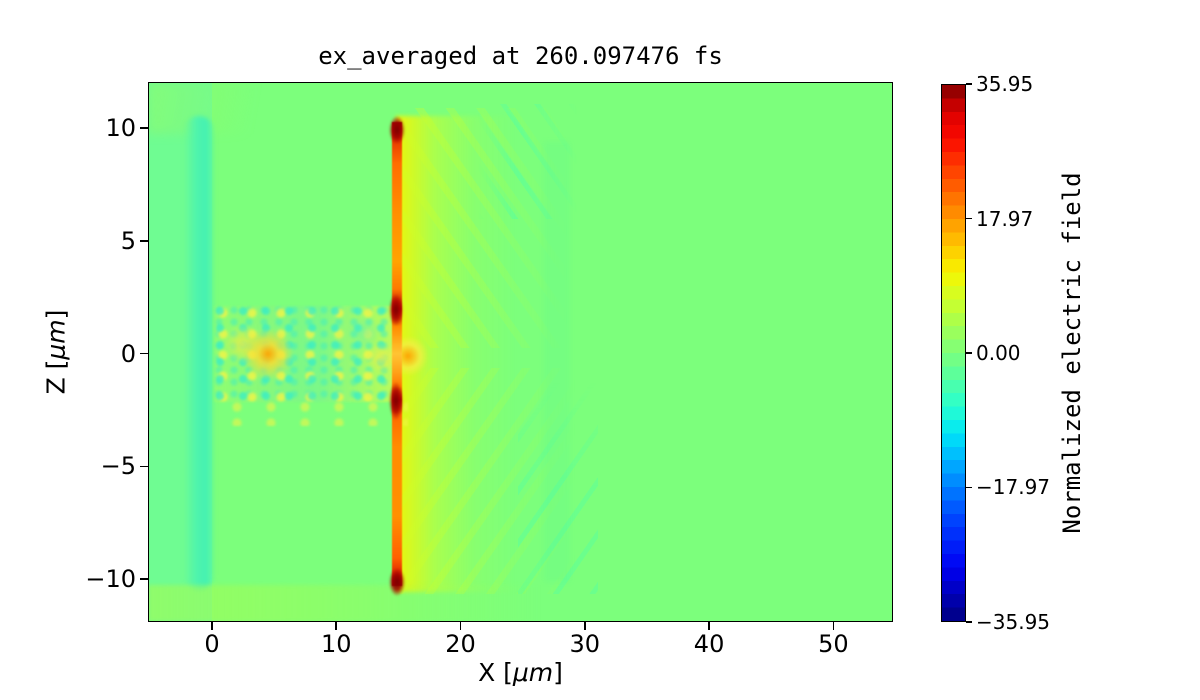  I want to click on colorbar-tick-label: −17.97, so click(1013, 487).